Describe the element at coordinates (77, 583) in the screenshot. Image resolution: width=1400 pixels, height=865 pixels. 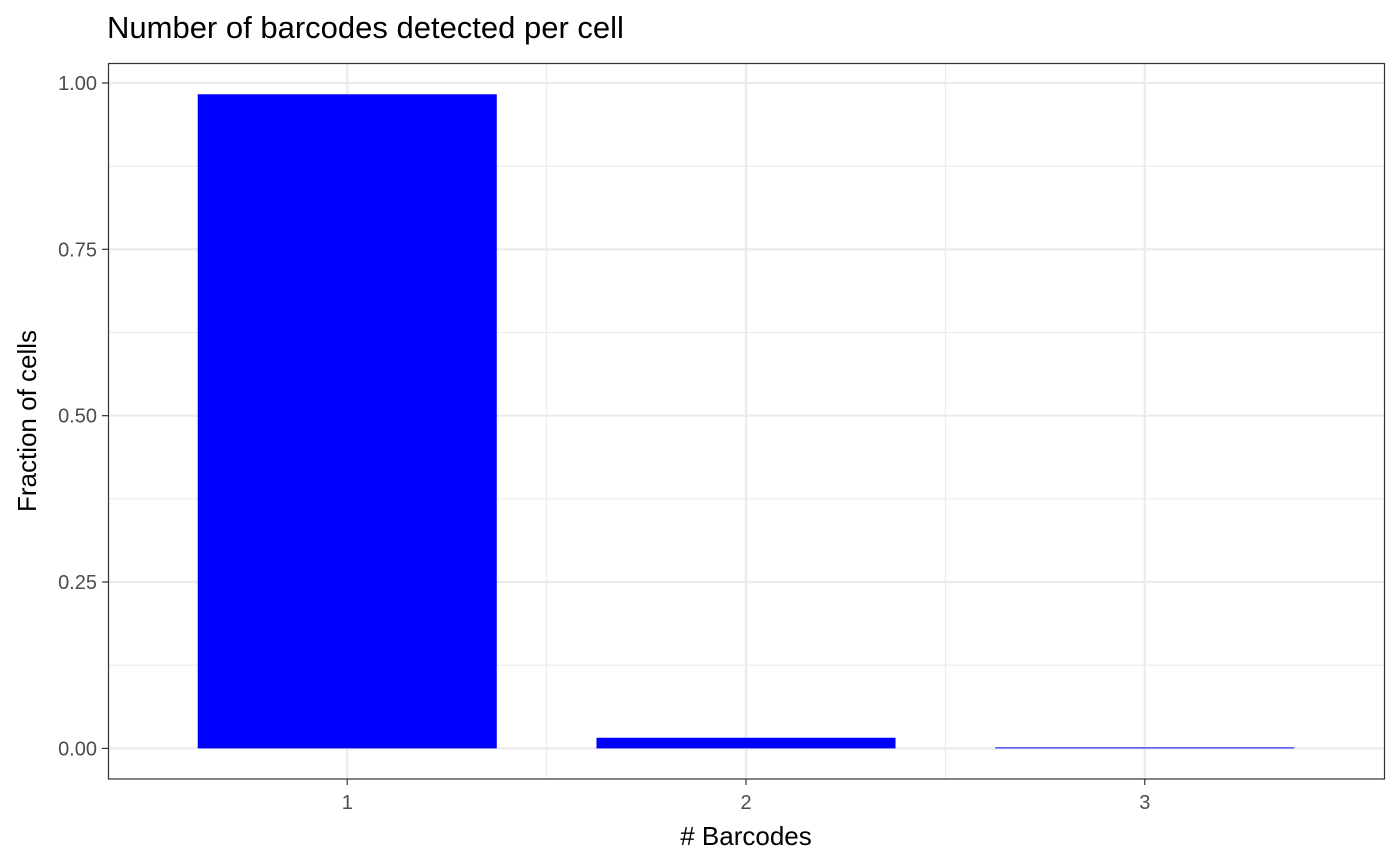
I see `y-tick-label: 0.25` at that location.